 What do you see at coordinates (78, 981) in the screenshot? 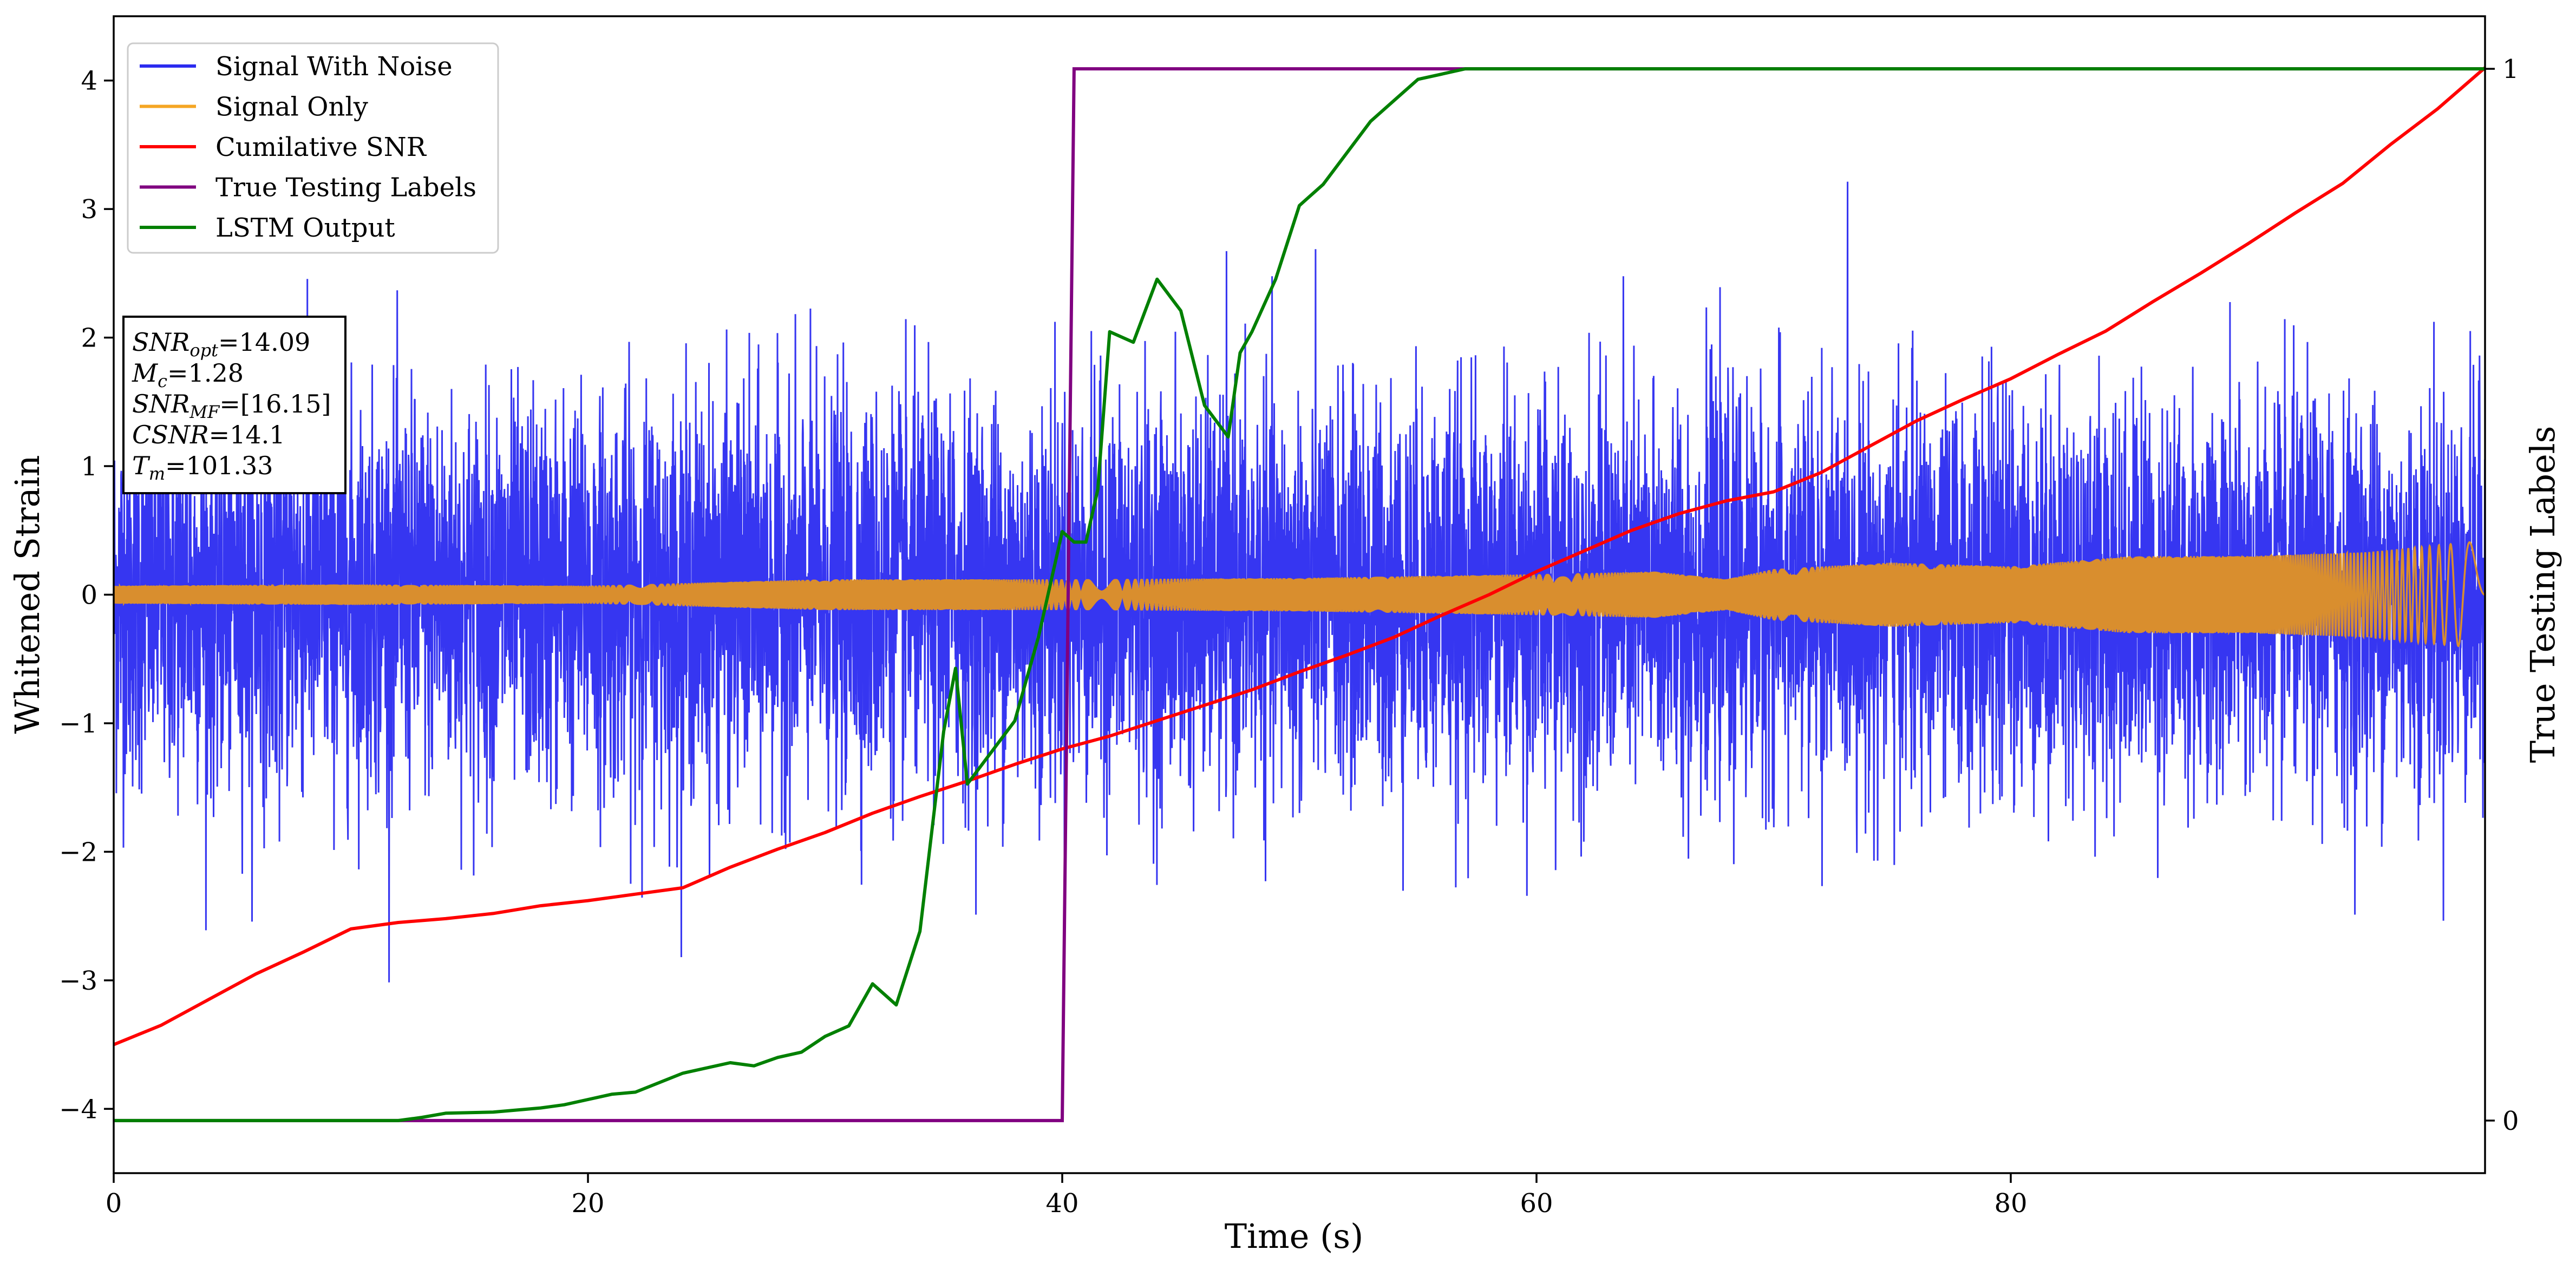
I see `y-tick-label: −3` at bounding box center [78, 981].